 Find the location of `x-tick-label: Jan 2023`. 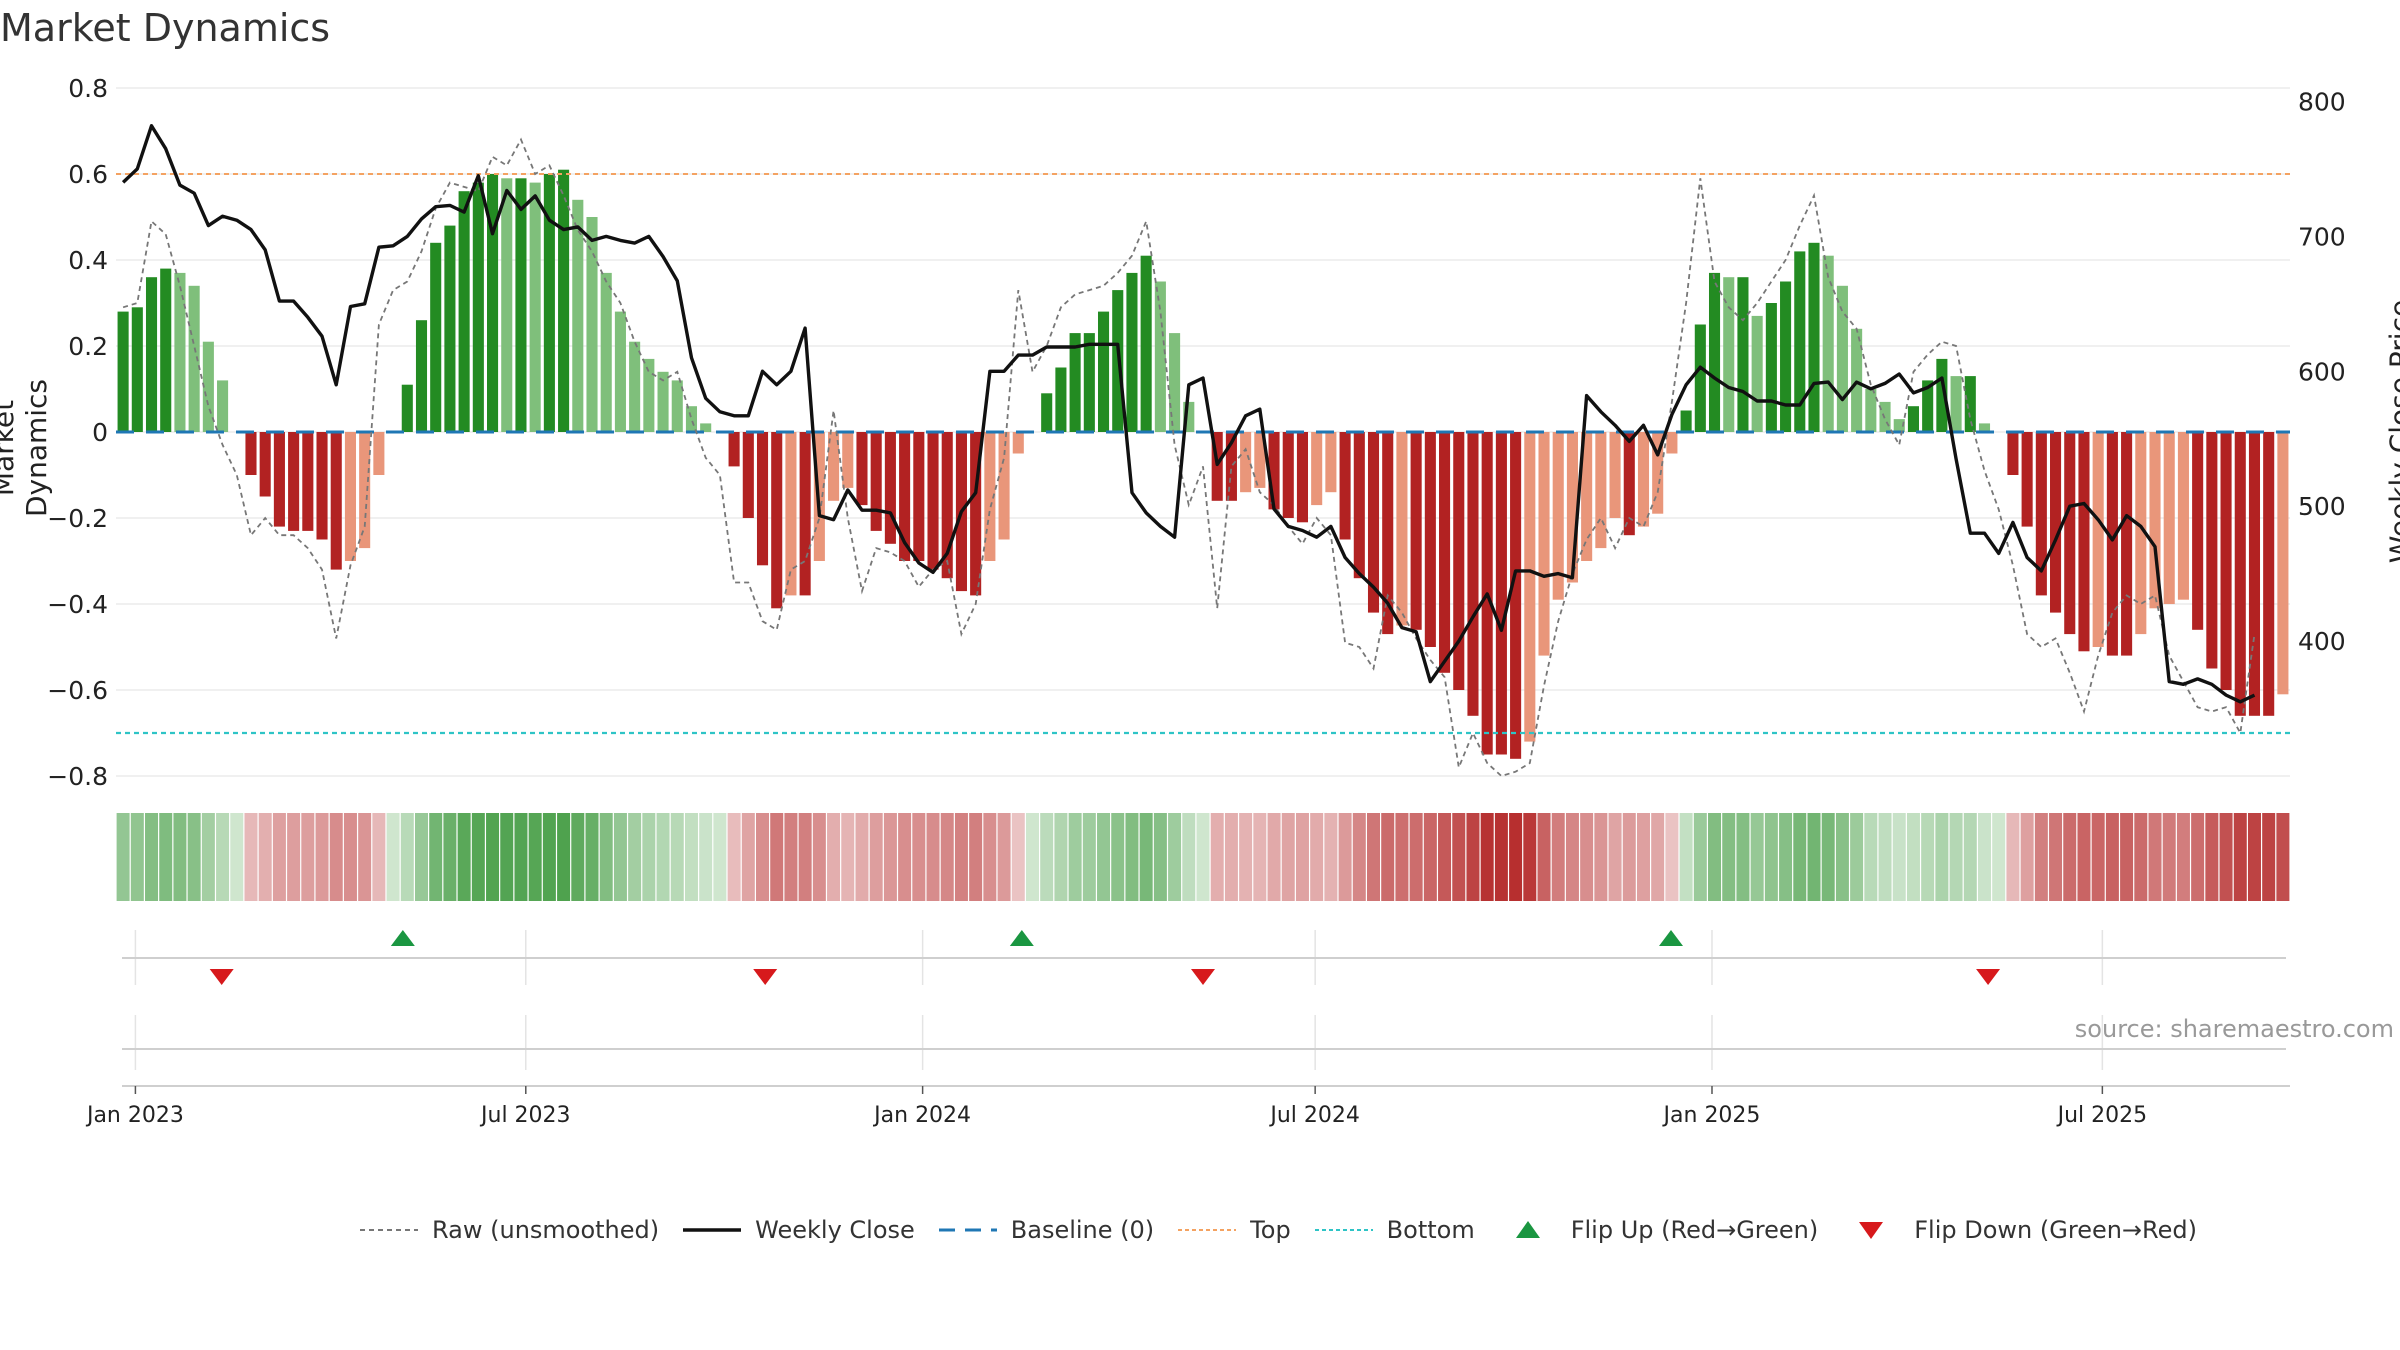

x-tick-label: Jan 2023 is located at coordinates (134, 1115).